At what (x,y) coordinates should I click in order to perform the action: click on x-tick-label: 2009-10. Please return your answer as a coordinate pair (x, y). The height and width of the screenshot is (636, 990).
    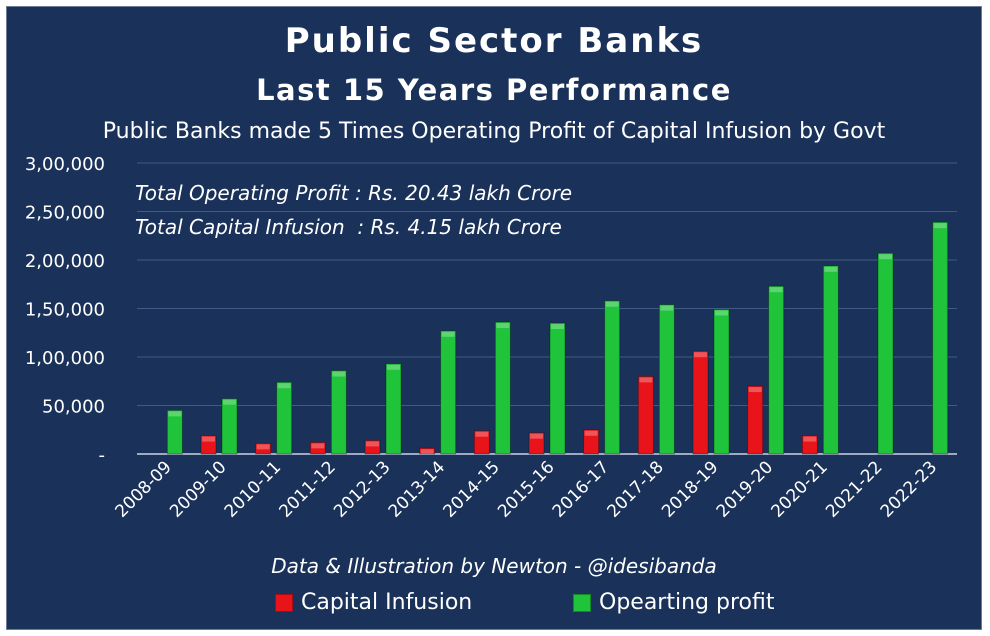
    Looking at the image, I should click on (198, 489).